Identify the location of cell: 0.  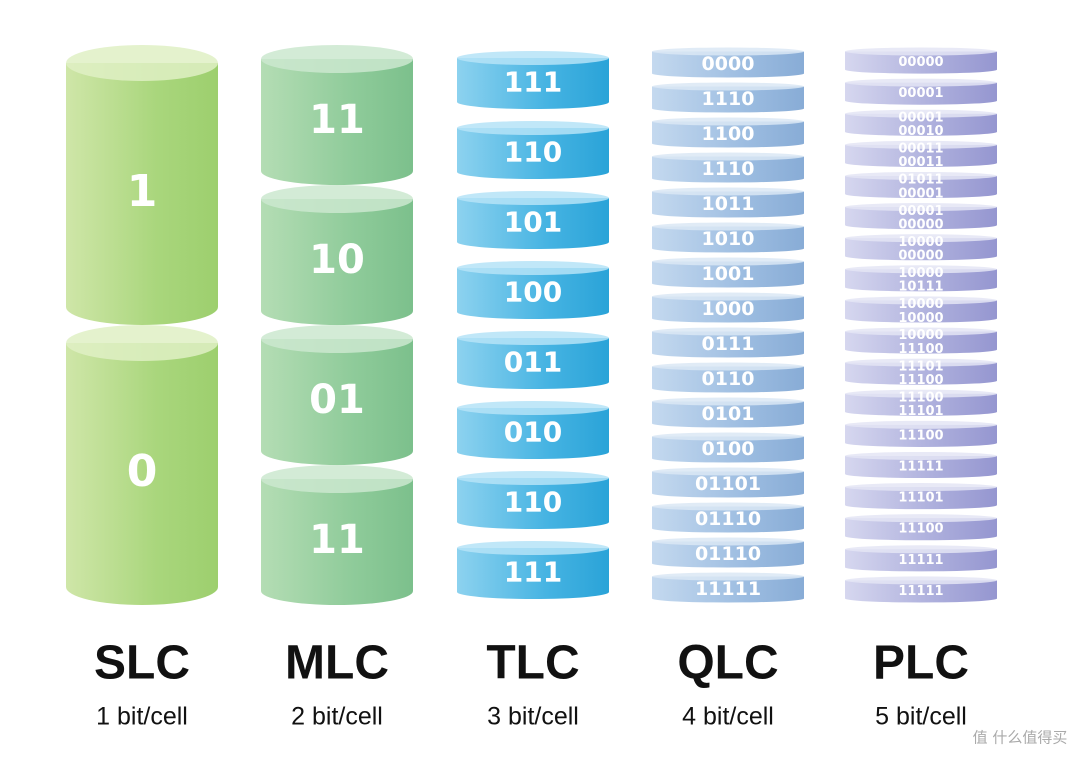
(142, 465).